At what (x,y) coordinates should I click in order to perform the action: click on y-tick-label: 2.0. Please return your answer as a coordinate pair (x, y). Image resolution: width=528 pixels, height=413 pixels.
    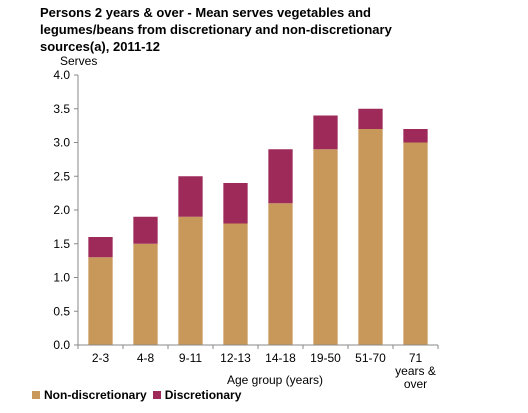
    Looking at the image, I should click on (61, 210).